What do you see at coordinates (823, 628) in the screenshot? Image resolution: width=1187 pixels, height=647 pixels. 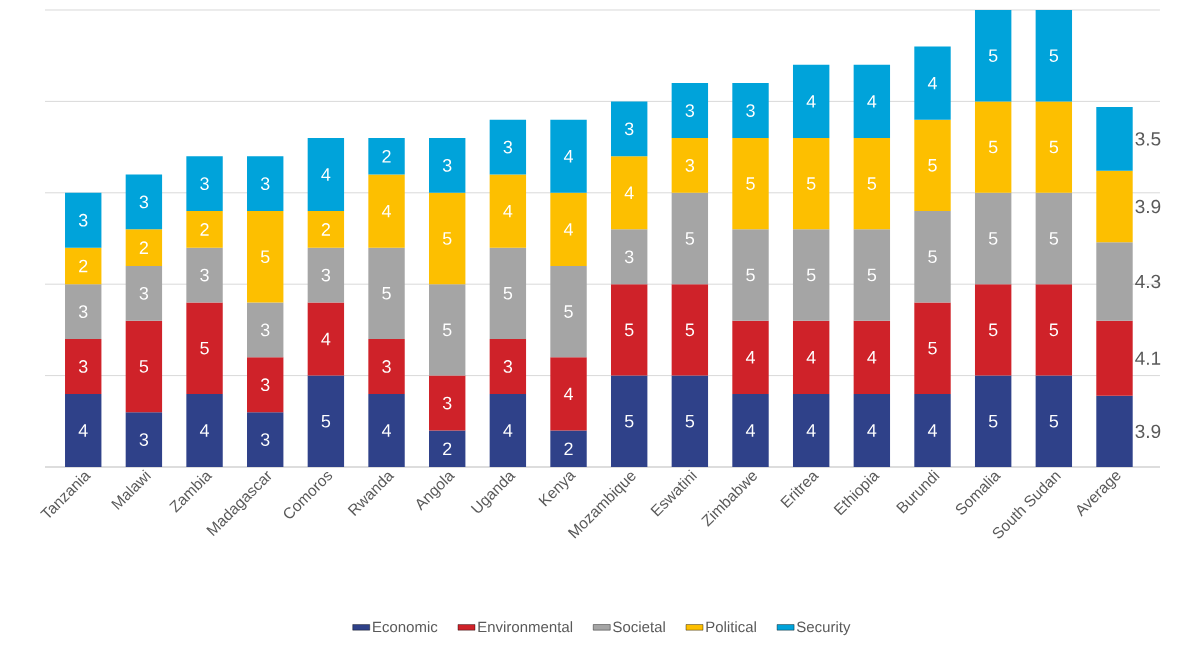 I see `legend-label: Security` at bounding box center [823, 628].